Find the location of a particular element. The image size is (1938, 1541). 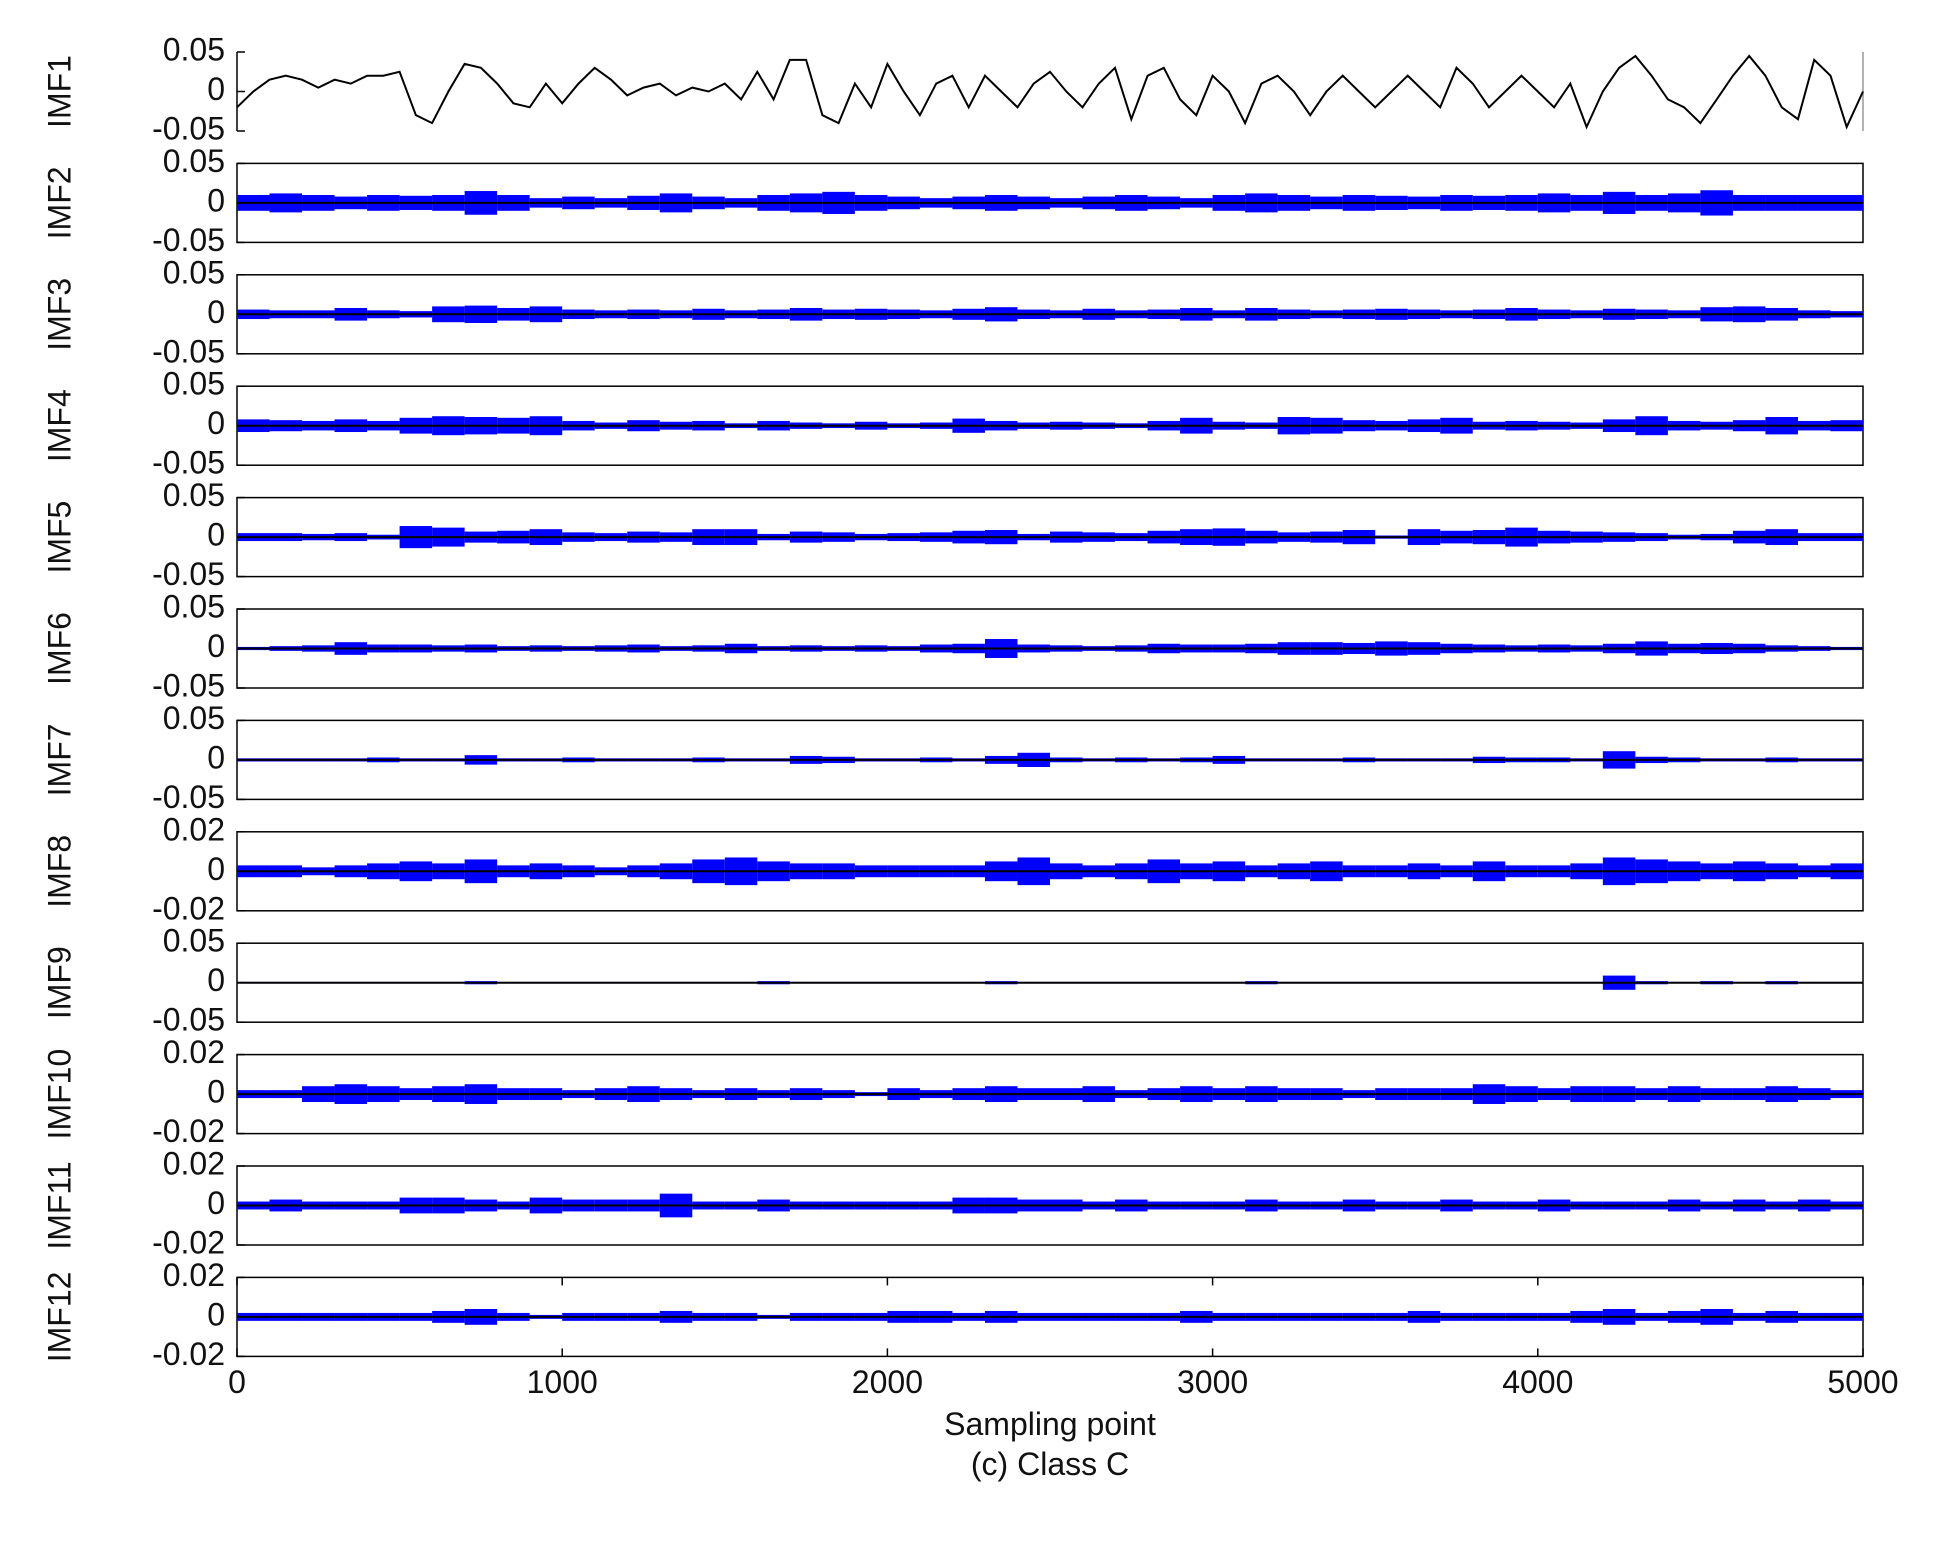

signal-line is located at coordinates (1050, 92).